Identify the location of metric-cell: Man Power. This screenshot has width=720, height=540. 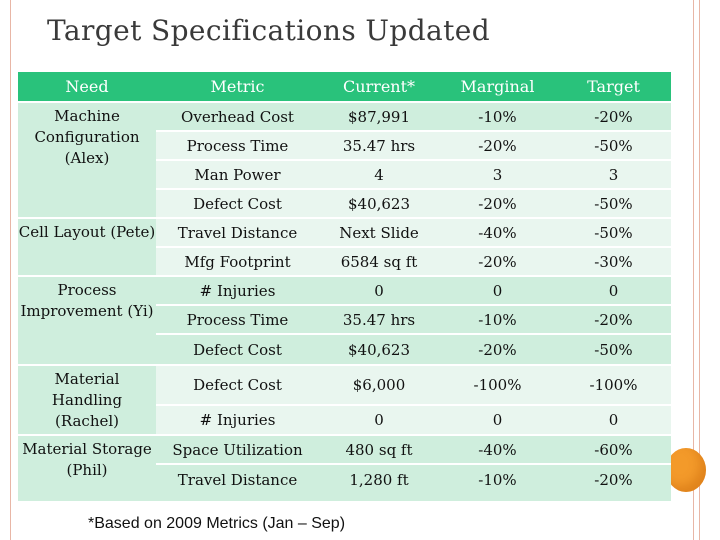
(237, 174).